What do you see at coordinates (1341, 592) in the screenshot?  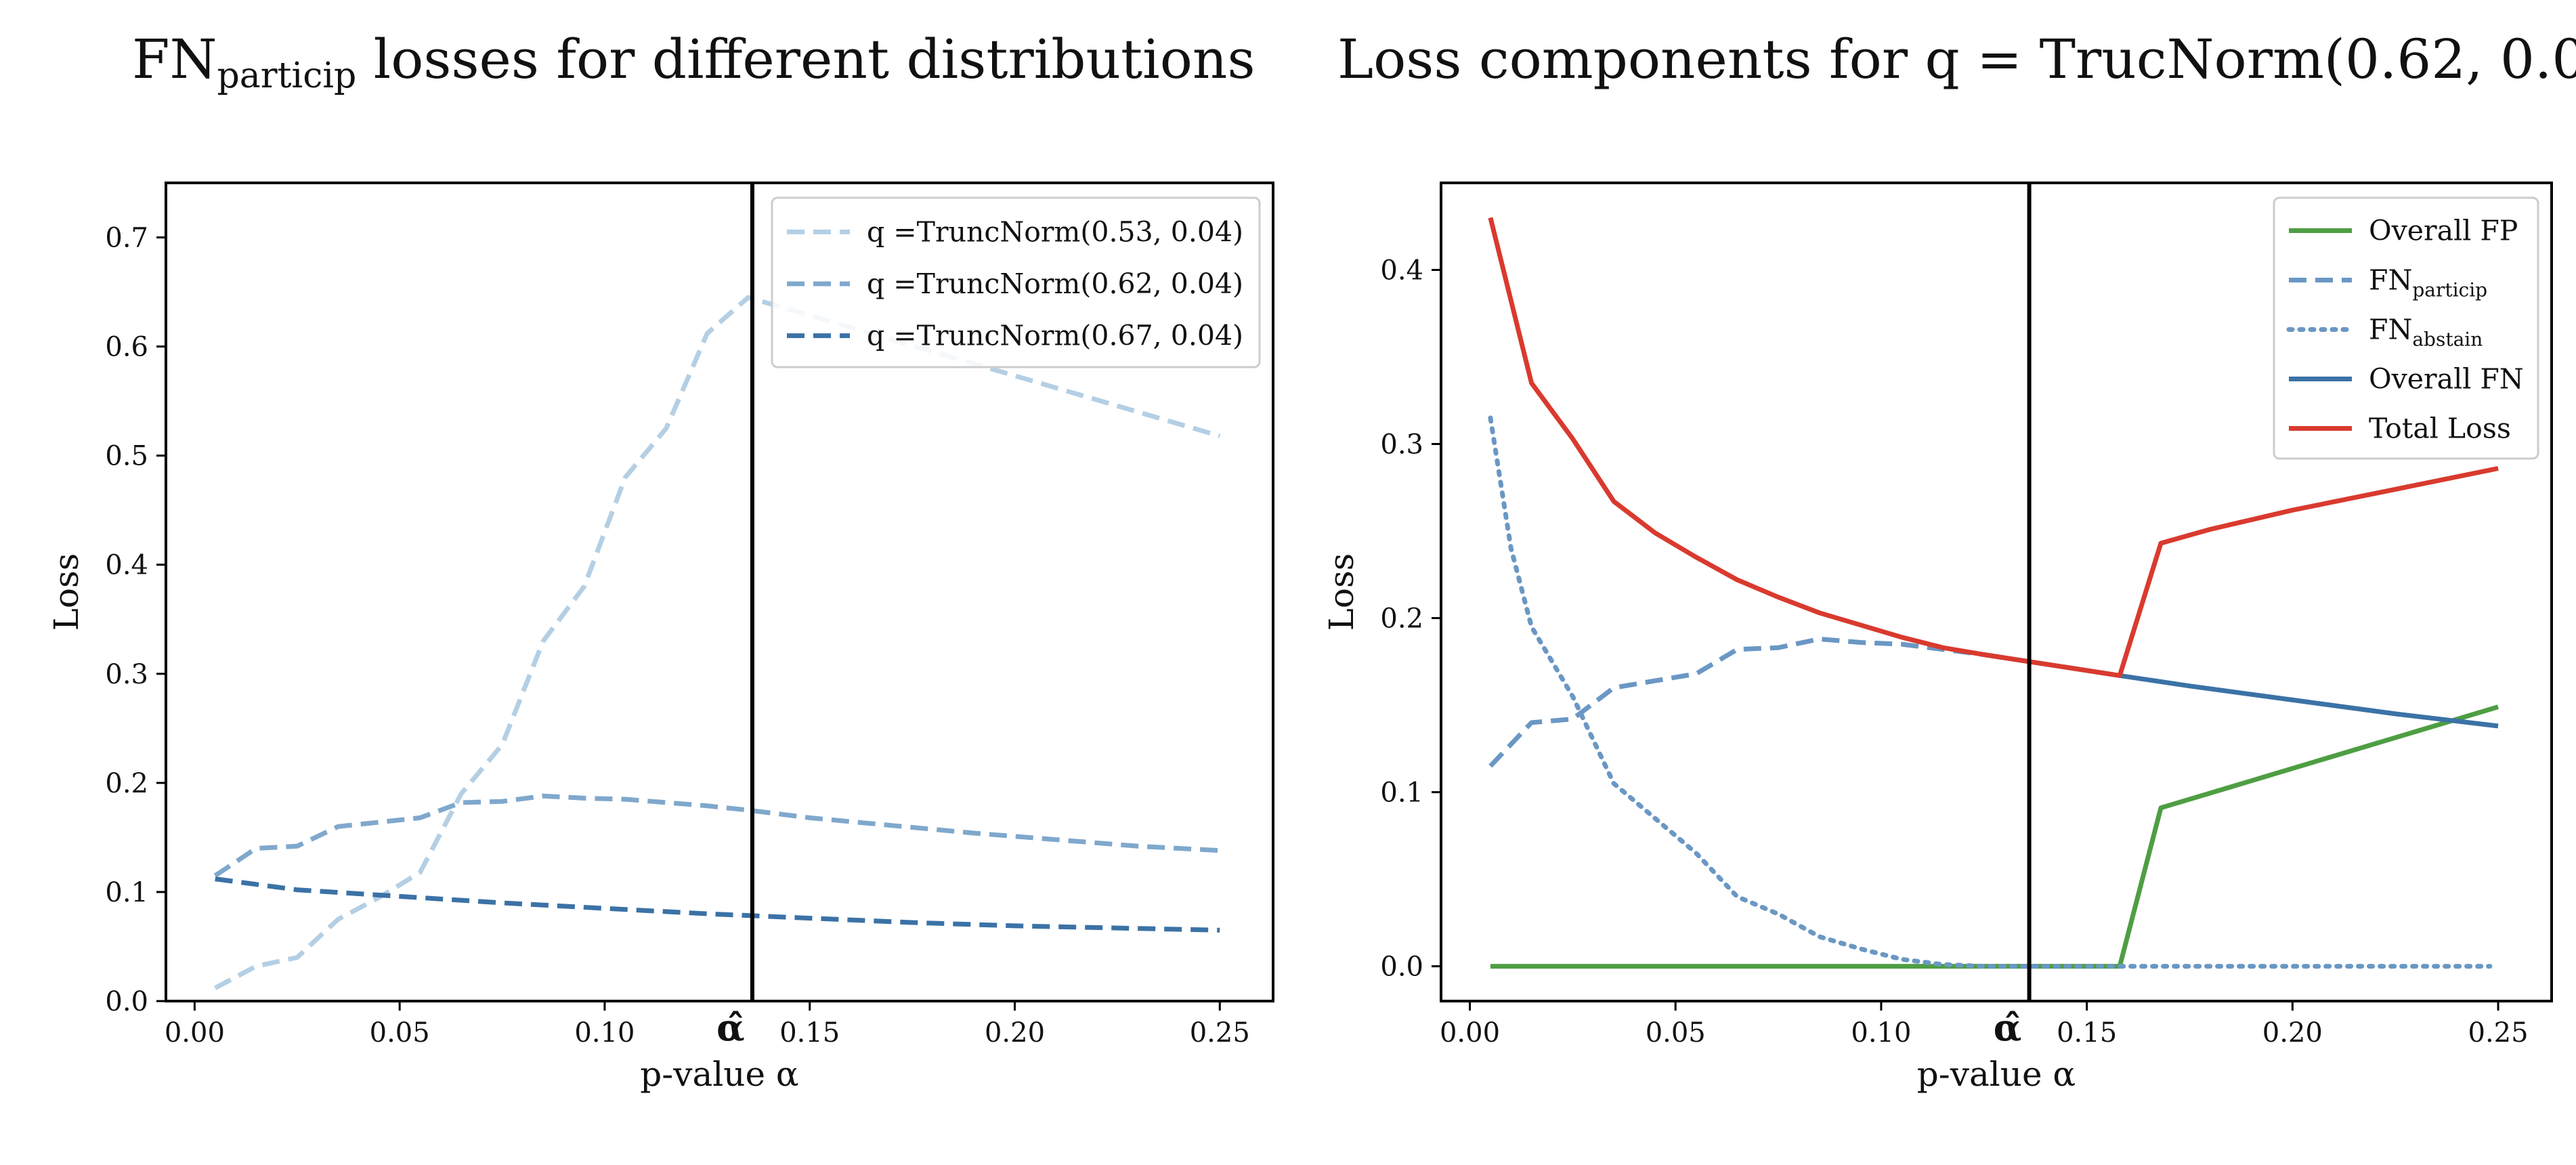 I see `right-y-axis-label: Loss` at bounding box center [1341, 592].